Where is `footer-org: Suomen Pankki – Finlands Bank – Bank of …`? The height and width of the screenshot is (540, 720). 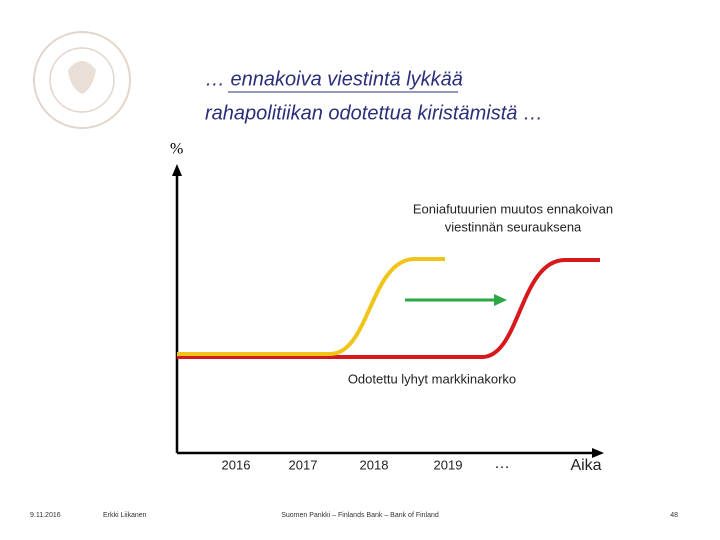
footer-org: Suomen Pankki – Finlands Bank – Bank of … is located at coordinates (360, 515).